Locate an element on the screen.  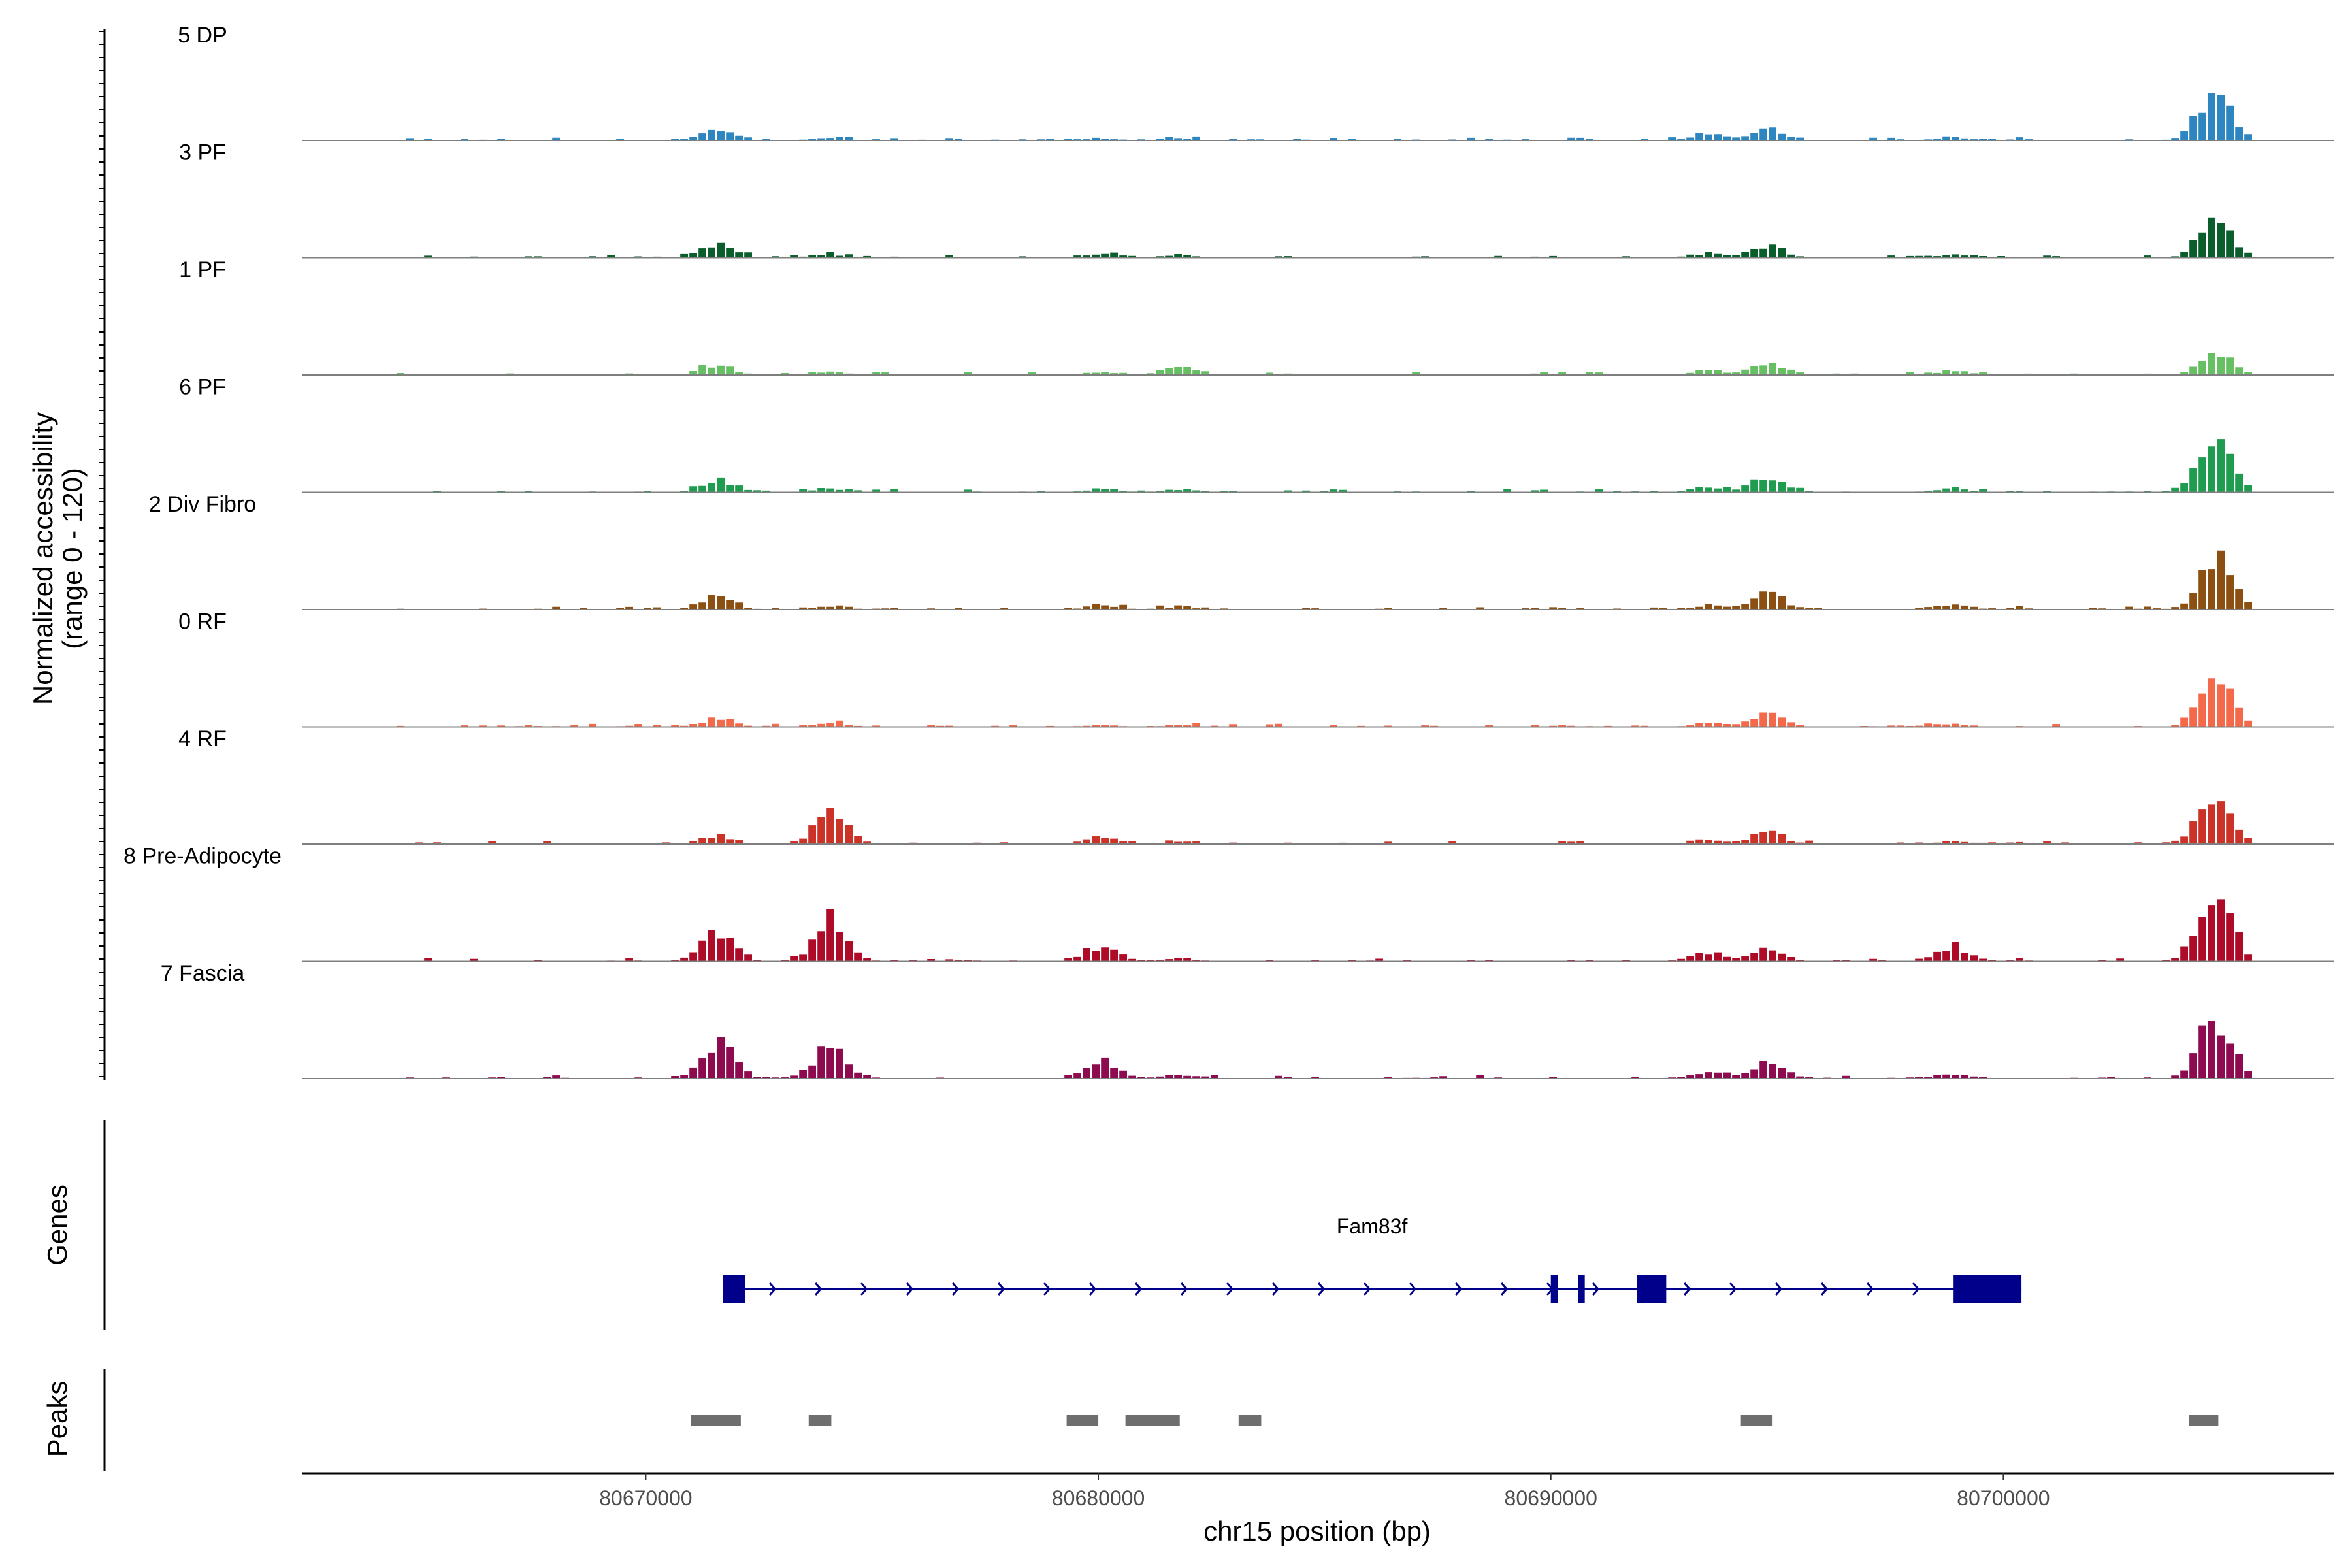
track-6-pf is located at coordinates (1318, 466).